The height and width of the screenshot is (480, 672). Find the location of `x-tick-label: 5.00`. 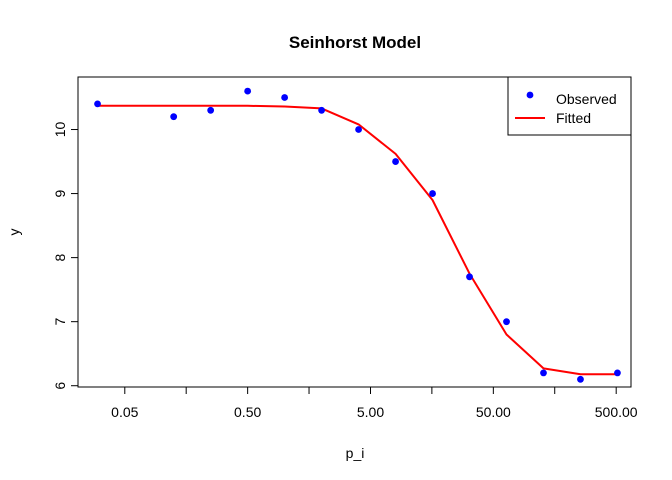

x-tick-label: 5.00 is located at coordinates (370, 412).